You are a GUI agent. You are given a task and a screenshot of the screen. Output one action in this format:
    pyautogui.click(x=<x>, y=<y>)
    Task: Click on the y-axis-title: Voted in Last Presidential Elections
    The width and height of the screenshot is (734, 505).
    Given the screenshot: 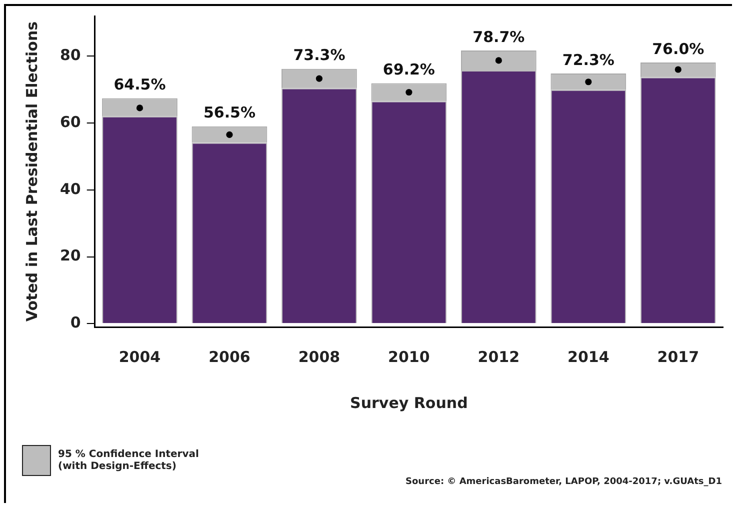 What is the action you would take?
    pyautogui.click(x=31, y=171)
    